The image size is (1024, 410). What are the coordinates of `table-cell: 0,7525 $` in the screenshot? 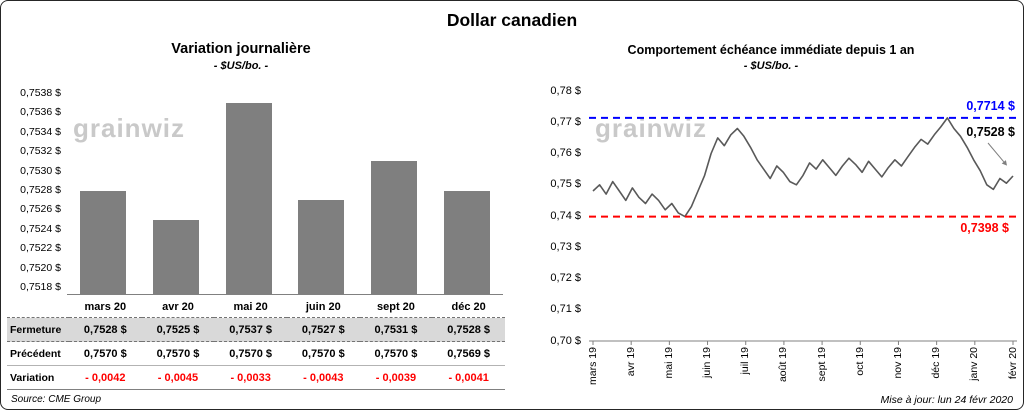 It's located at (178, 329).